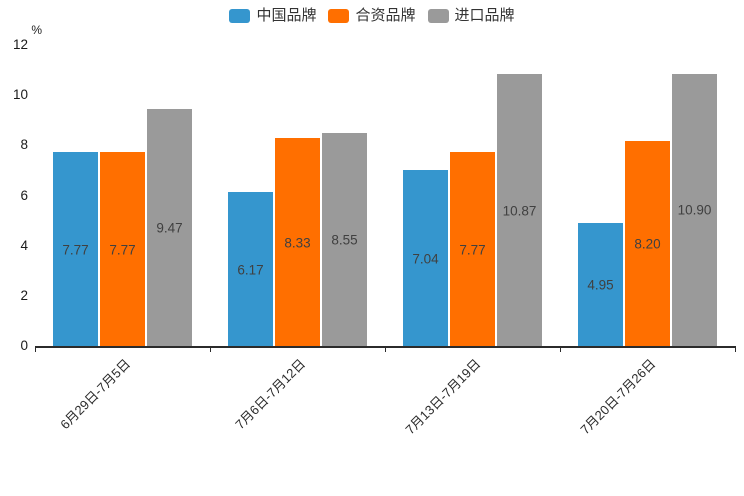 The image size is (744, 496). Describe the element at coordinates (385, 15) in the screenshot. I see `legend-label: 合资品牌` at that location.